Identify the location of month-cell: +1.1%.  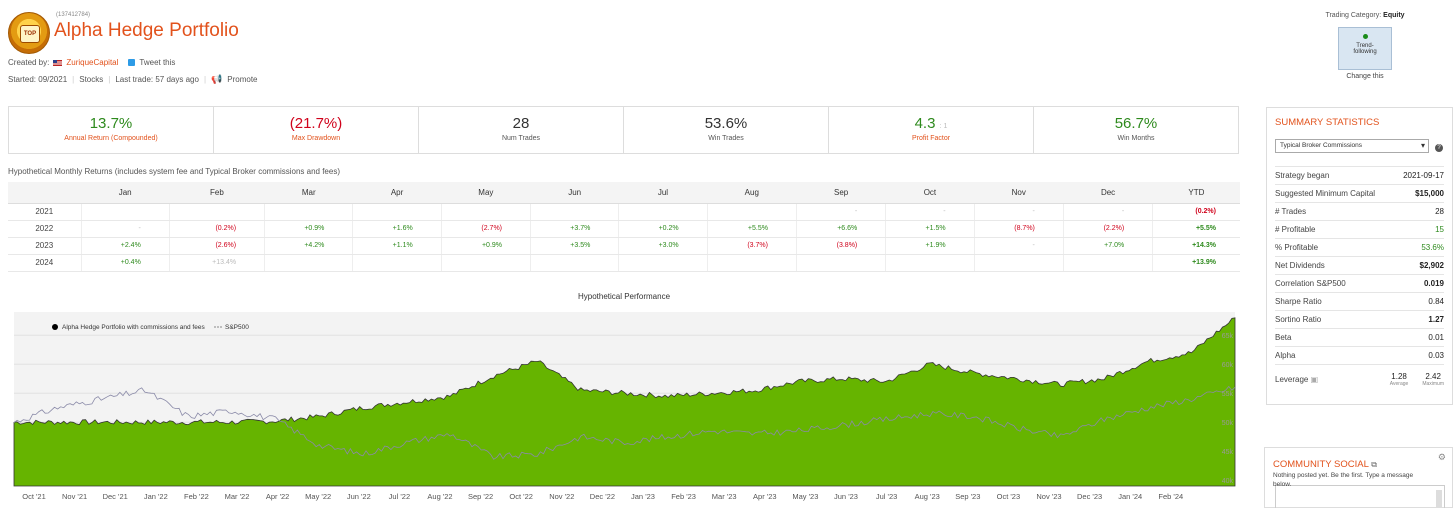
(397, 246).